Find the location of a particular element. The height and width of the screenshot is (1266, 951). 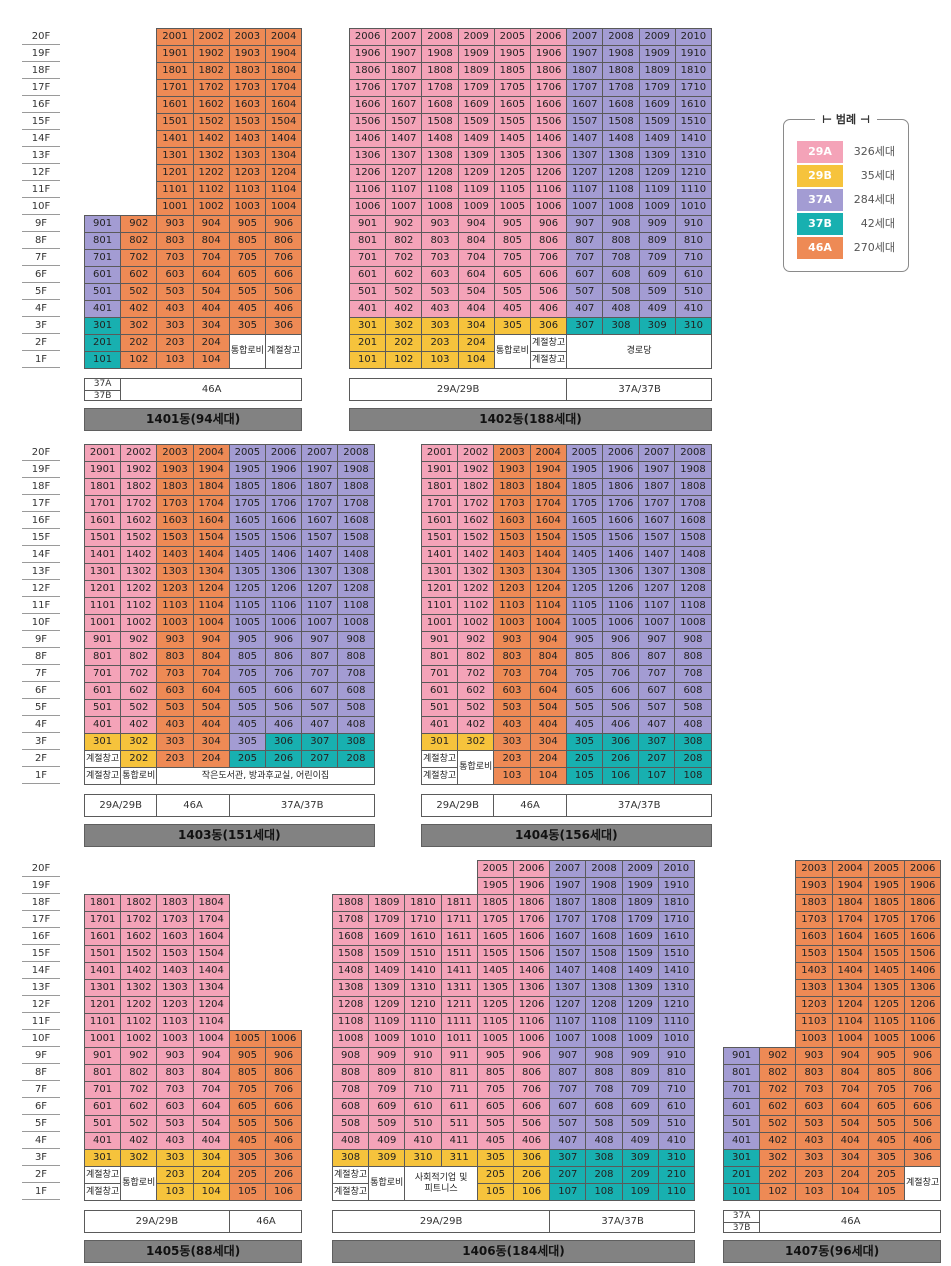

unit-cell: 1506 is located at coordinates (923, 954).